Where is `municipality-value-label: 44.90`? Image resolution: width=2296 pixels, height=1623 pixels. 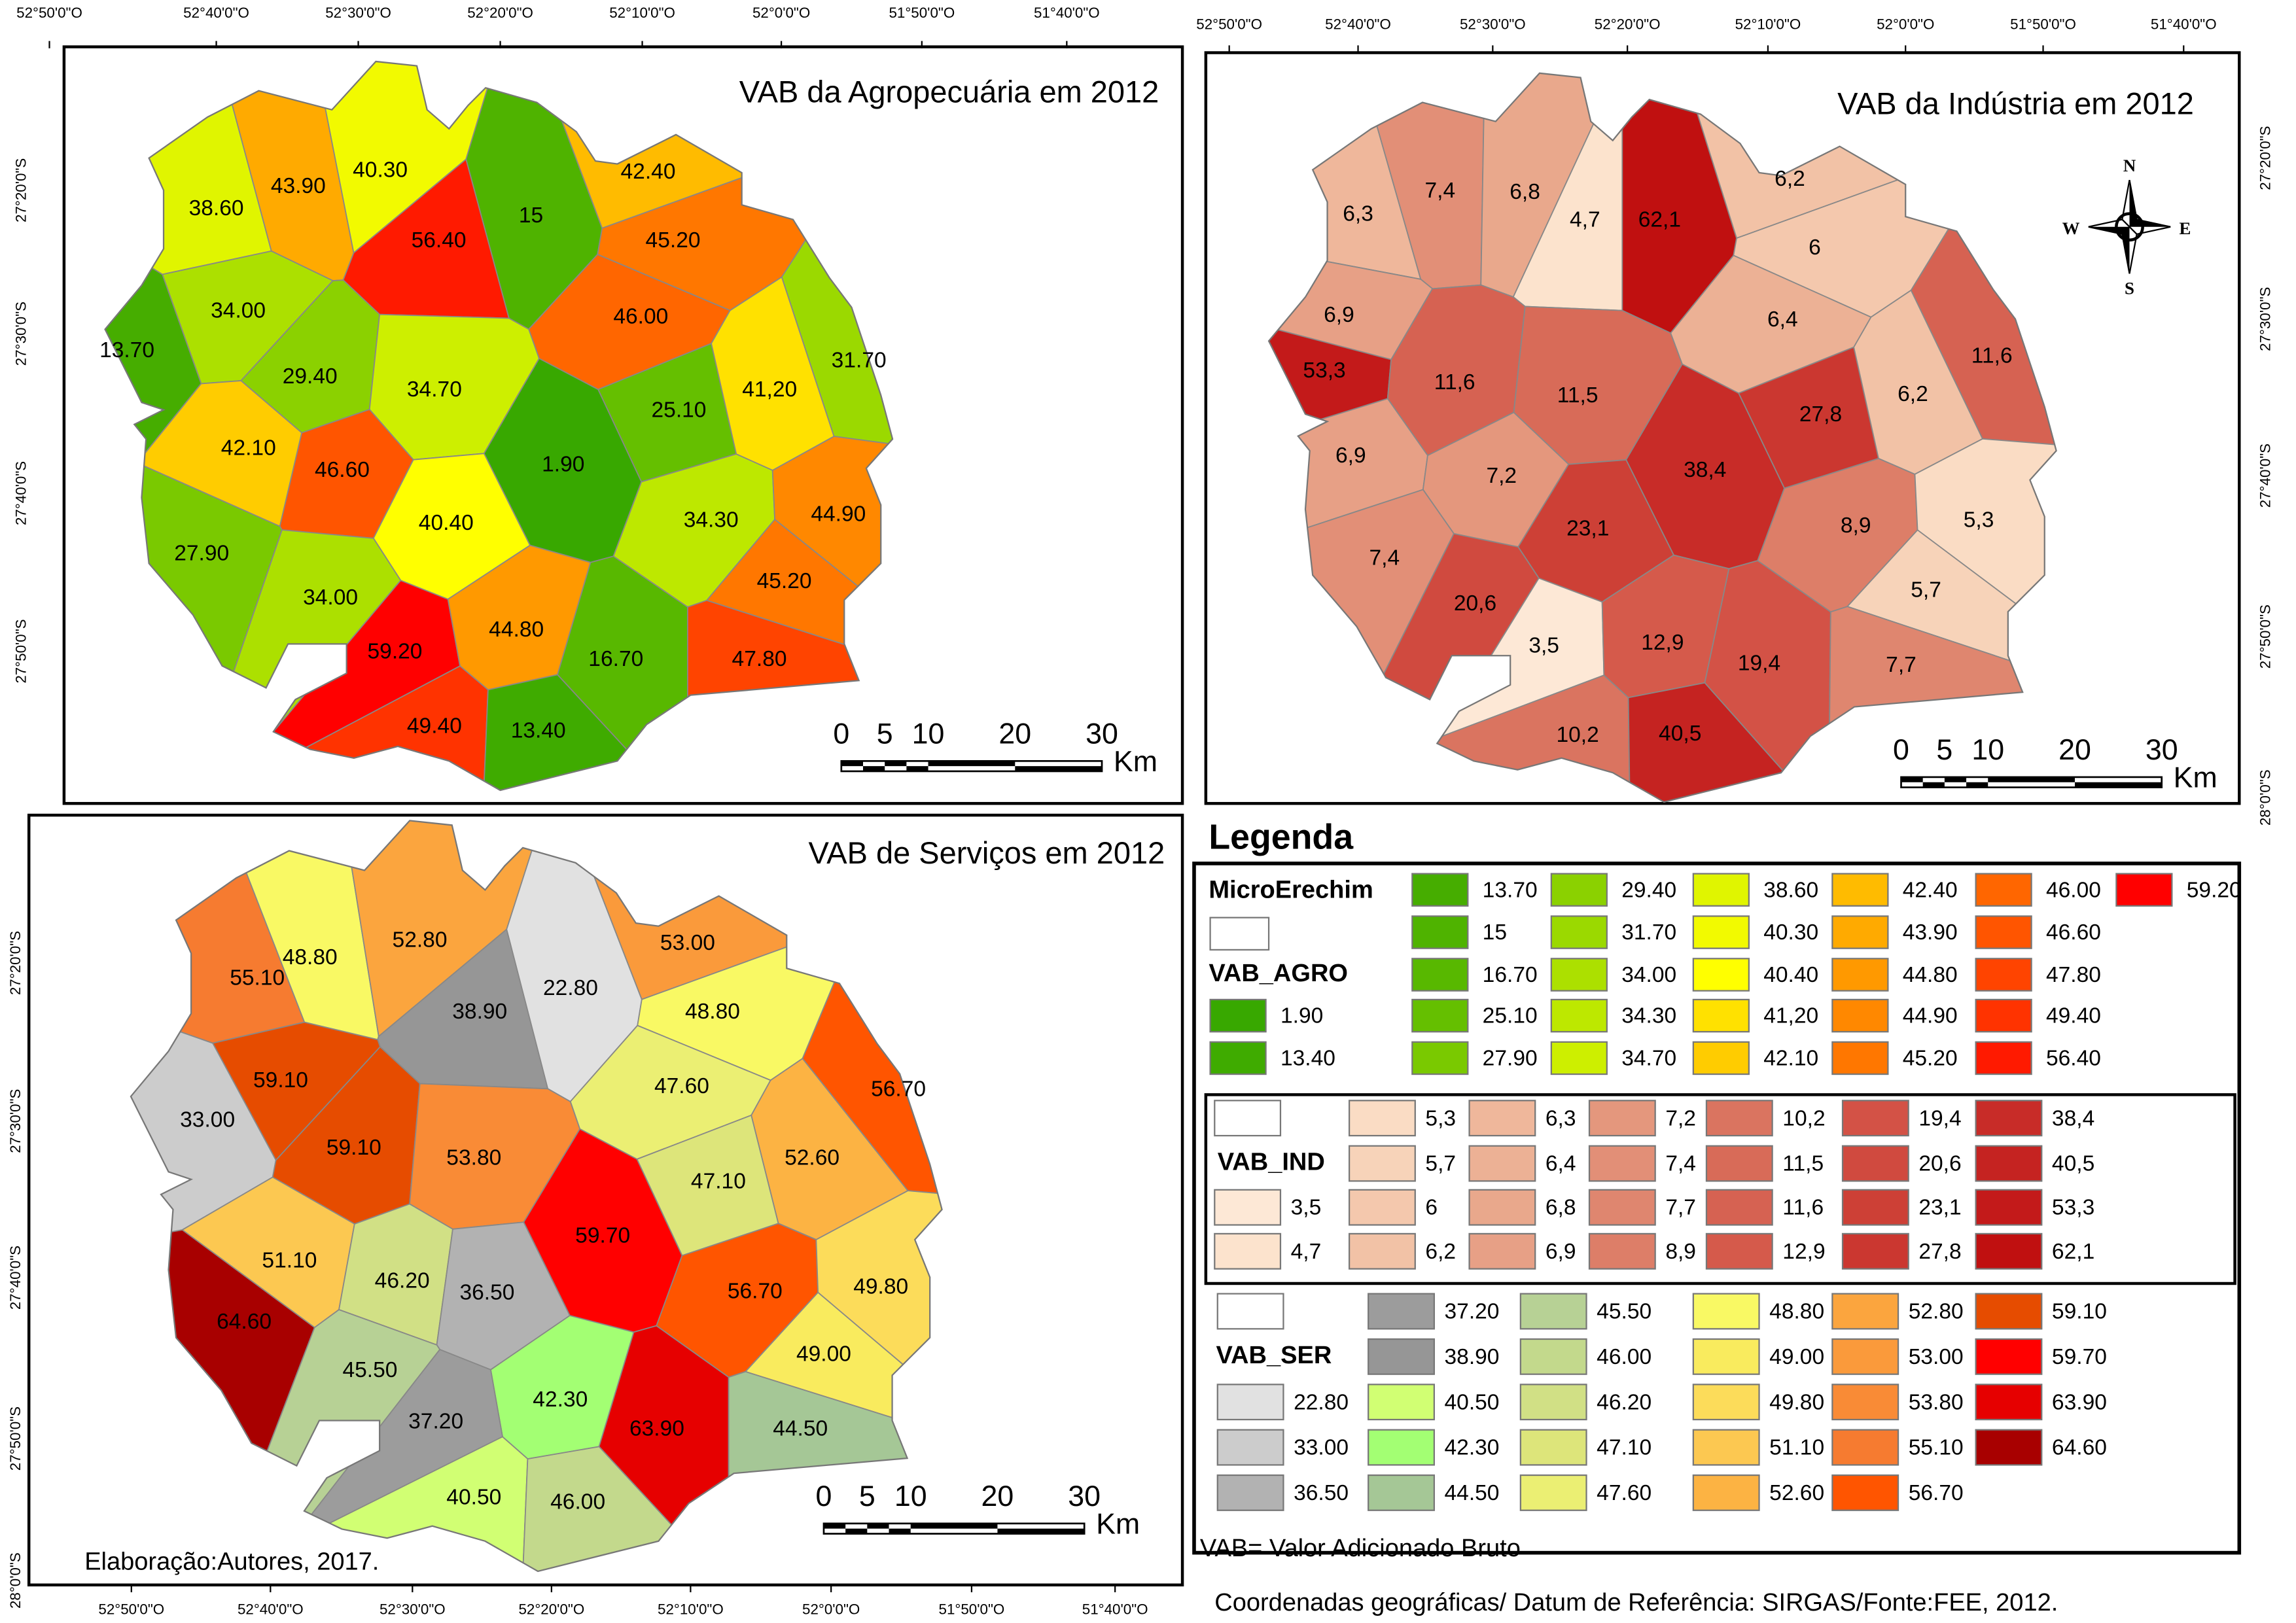
municipality-value-label: 44.90 is located at coordinates (838, 514).